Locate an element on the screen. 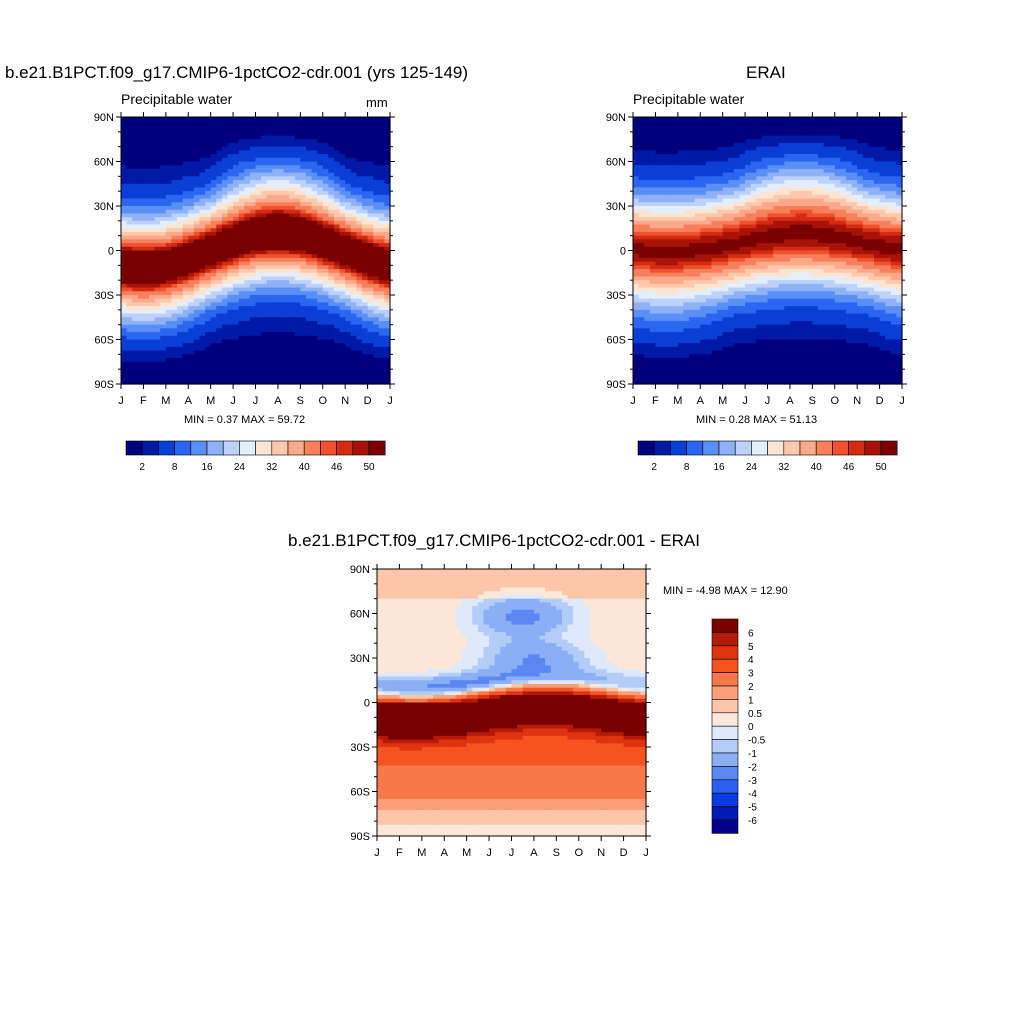 The height and width of the screenshot is (1024, 1024). y-tick-label: 90N is located at coordinates (104, 118).